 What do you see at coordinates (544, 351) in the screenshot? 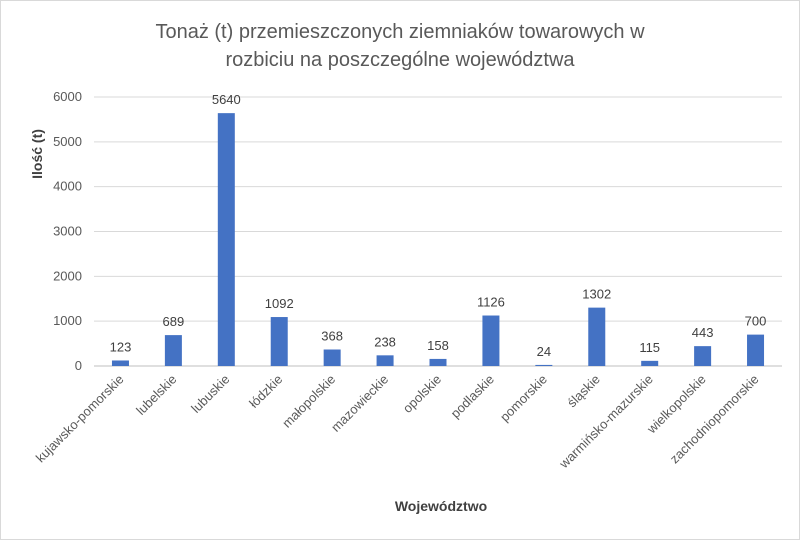
I see `data-label: 24` at bounding box center [544, 351].